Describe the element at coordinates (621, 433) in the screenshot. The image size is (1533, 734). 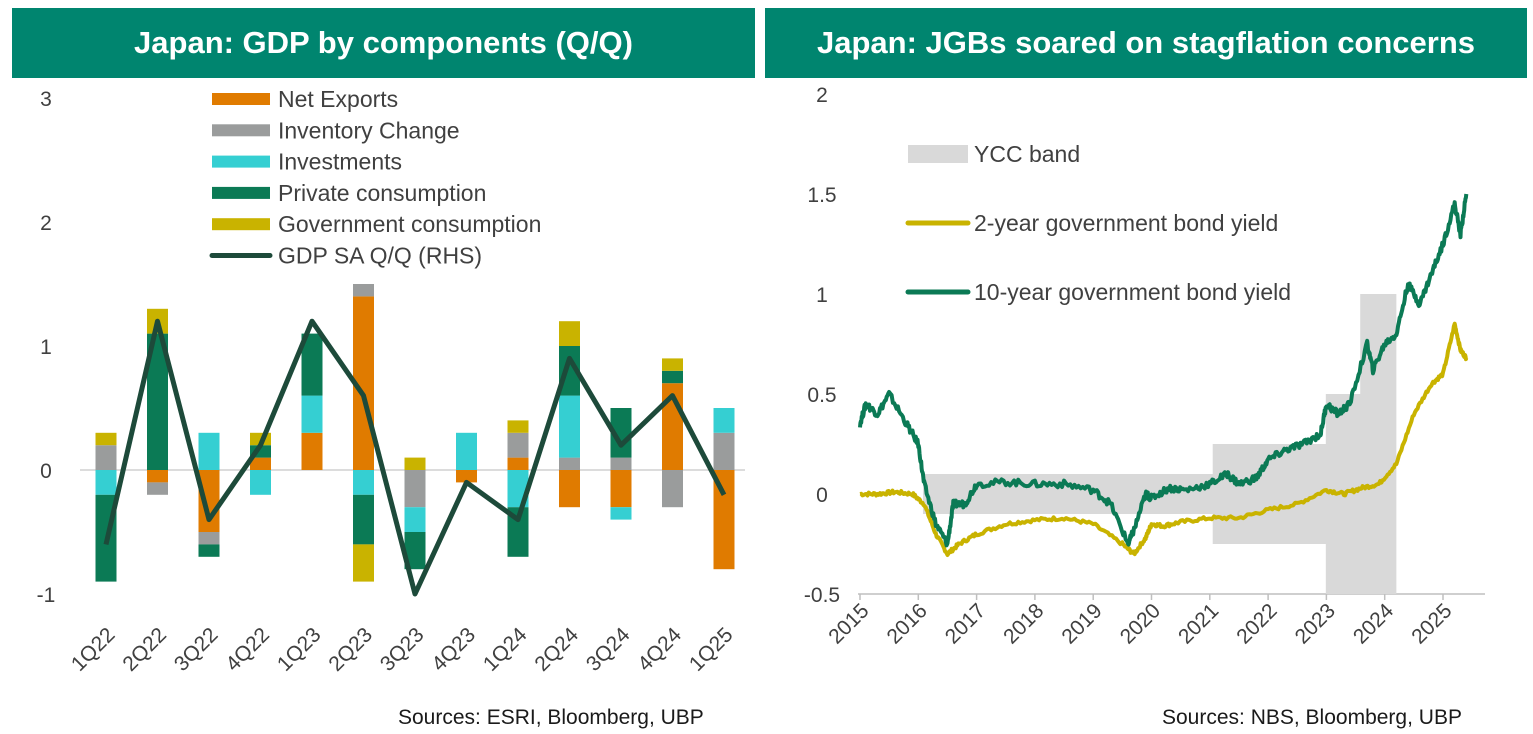
I see `bar-private-consumption-3q24` at that location.